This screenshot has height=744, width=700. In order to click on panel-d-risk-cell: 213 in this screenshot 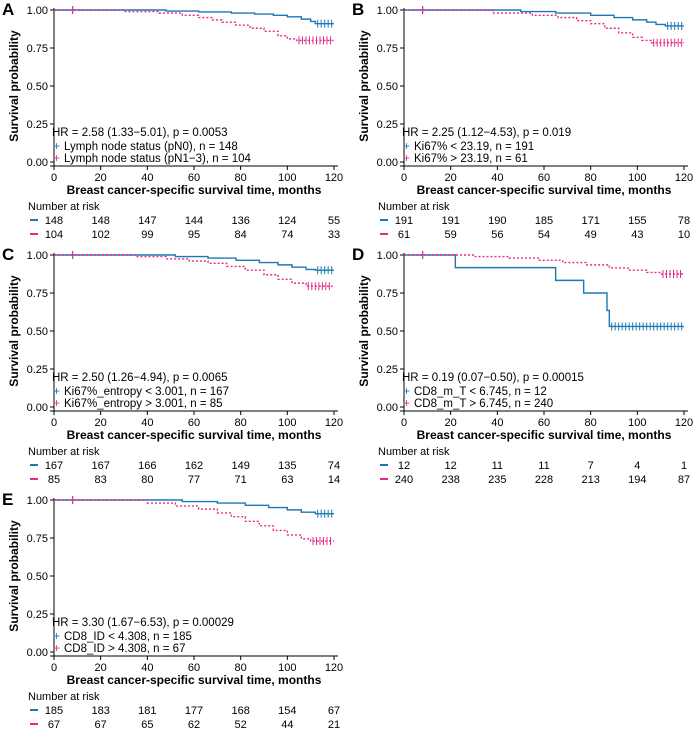, I will do `click(590, 480)`.